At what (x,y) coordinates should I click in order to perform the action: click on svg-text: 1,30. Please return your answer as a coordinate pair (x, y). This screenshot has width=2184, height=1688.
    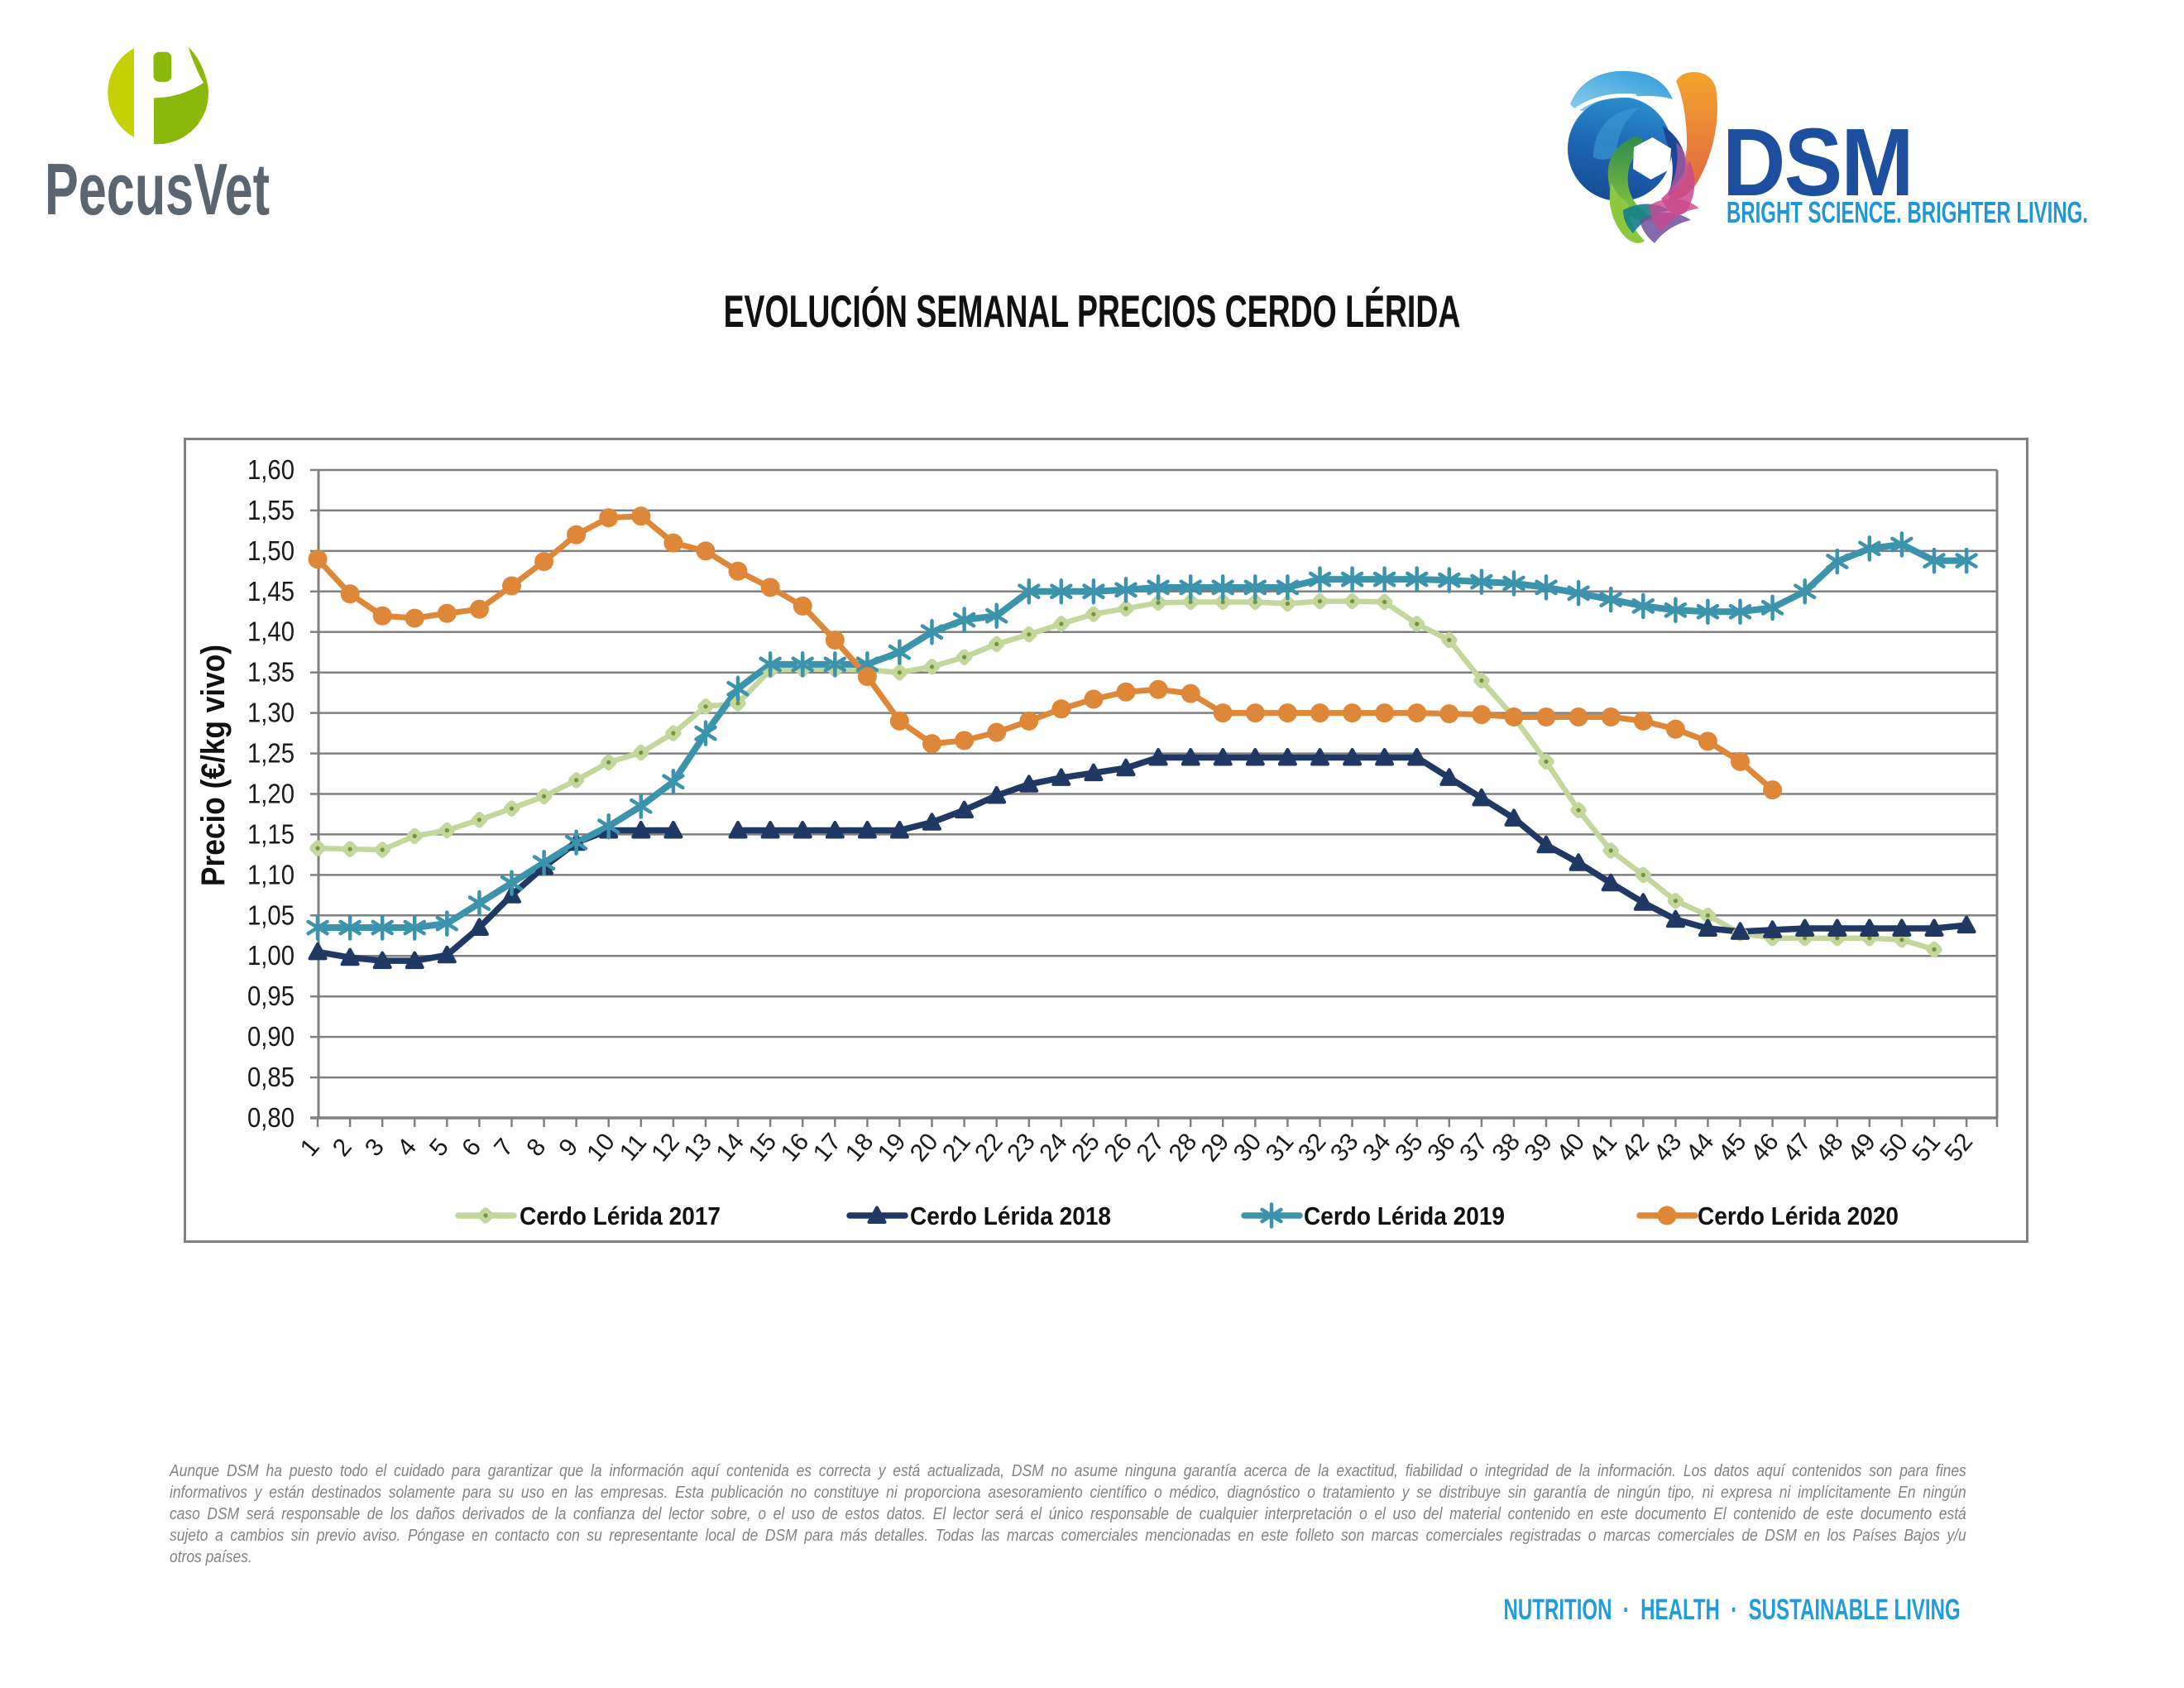
    Looking at the image, I should click on (271, 713).